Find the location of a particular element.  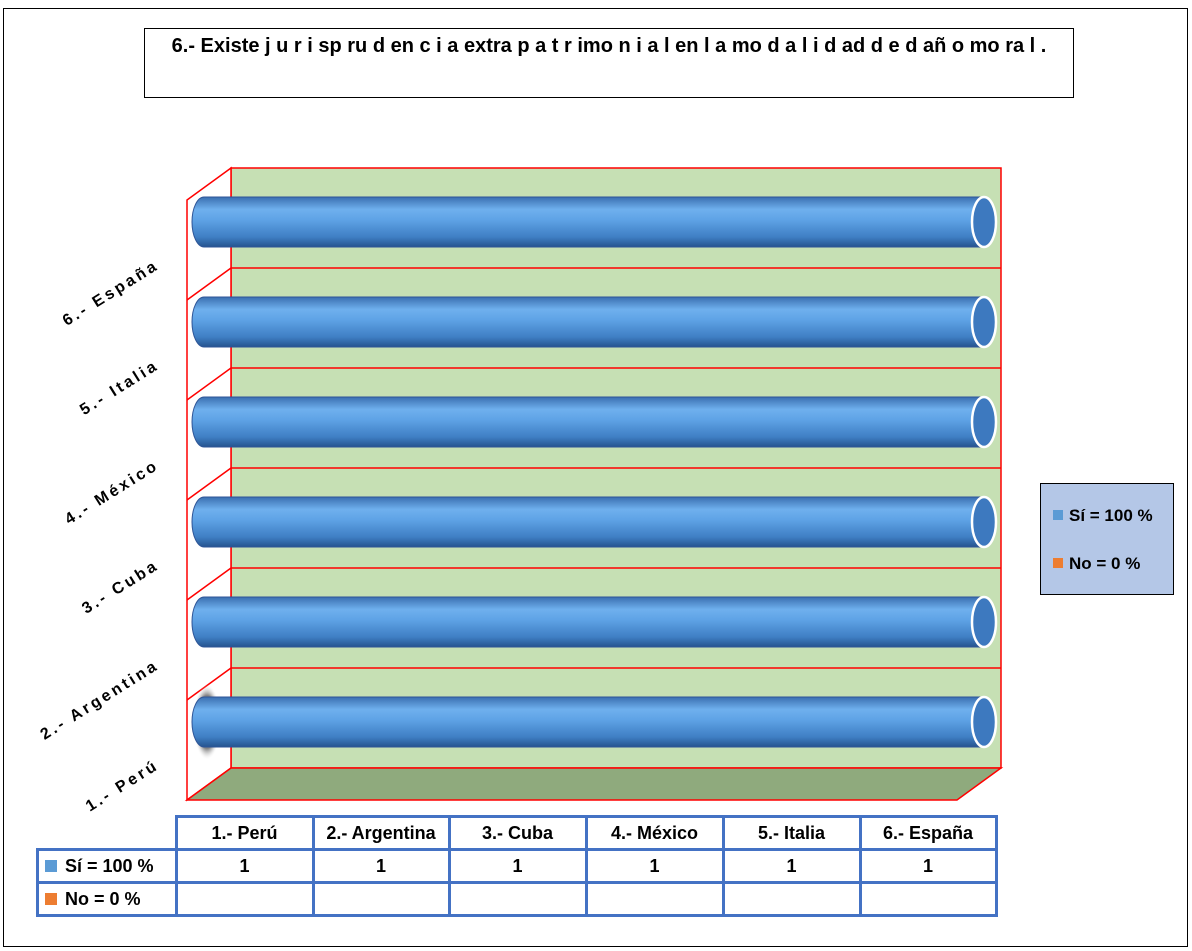

legend-item-no: No = 0 % is located at coordinates (1096, 564).